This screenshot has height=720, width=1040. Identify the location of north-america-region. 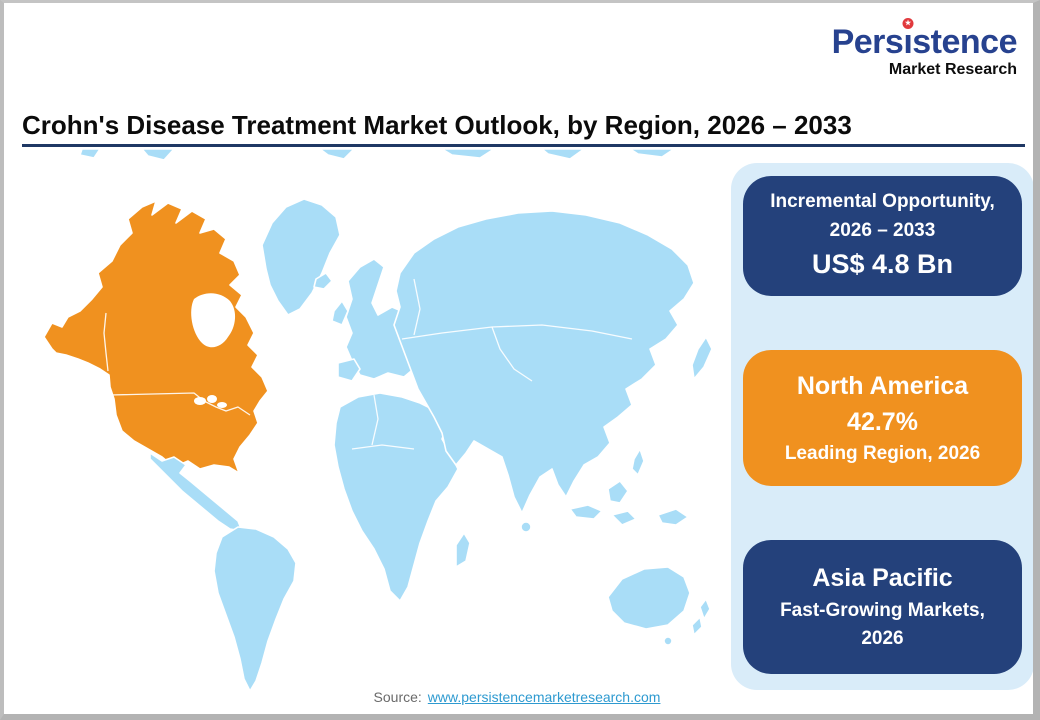
(156, 337).